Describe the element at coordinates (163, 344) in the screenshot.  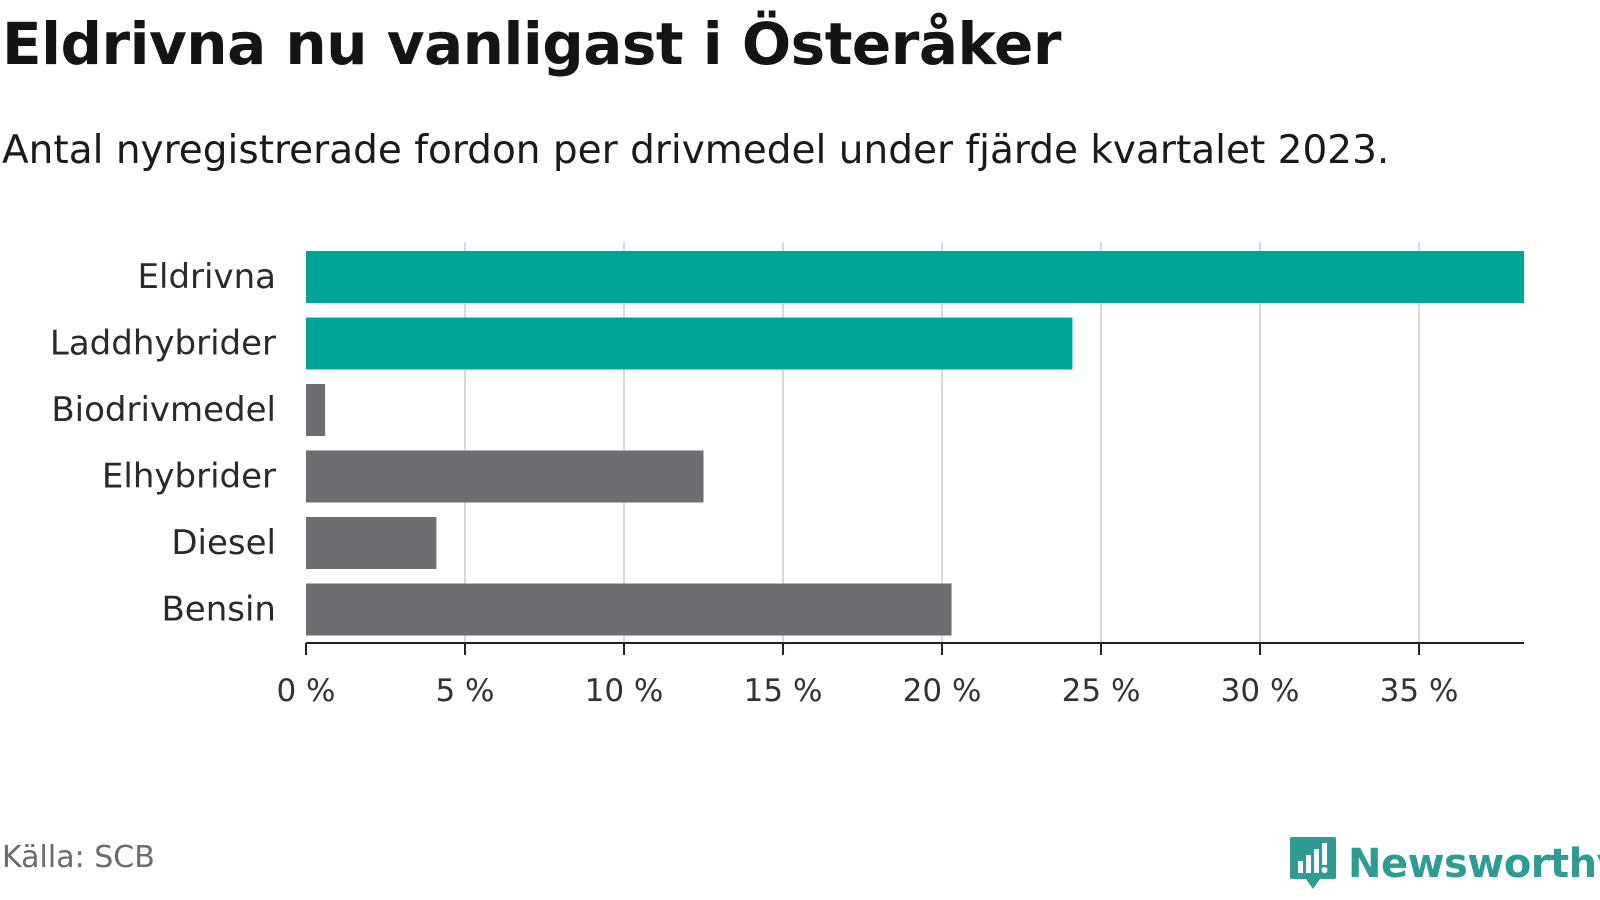
I see `category-label: Laddhybrider` at that location.